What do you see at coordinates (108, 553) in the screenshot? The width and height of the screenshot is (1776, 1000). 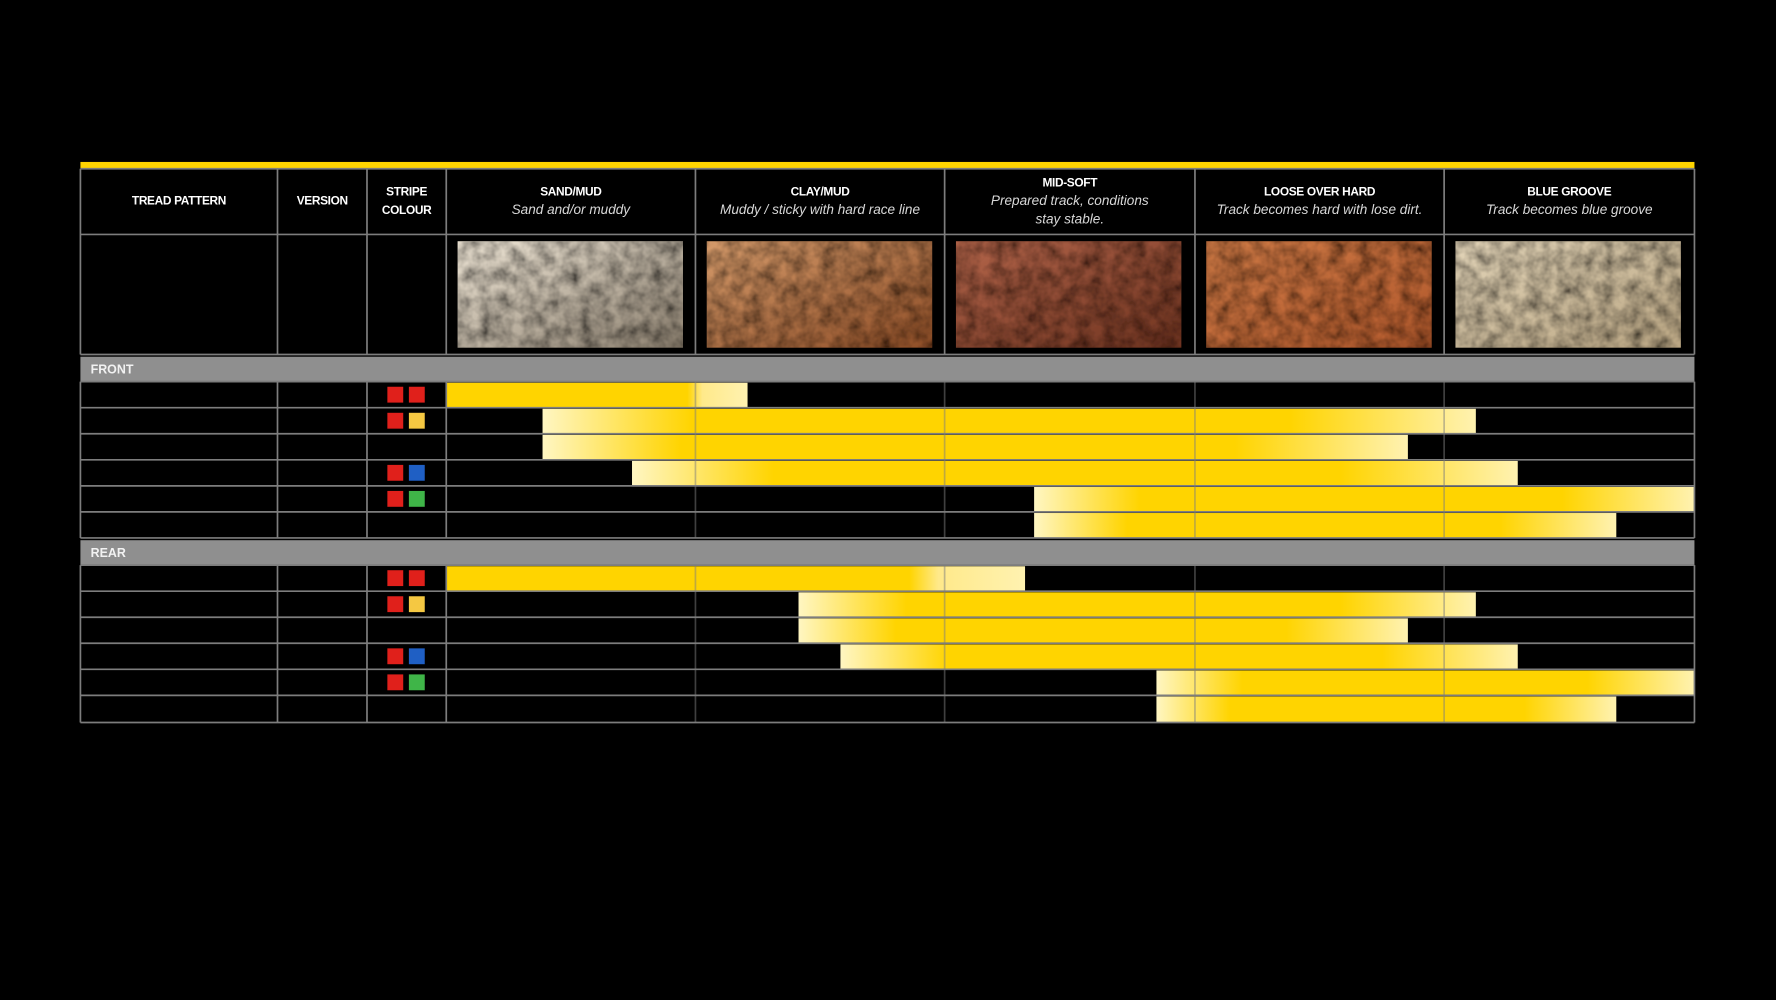 I see `section-label: REAR` at bounding box center [108, 553].